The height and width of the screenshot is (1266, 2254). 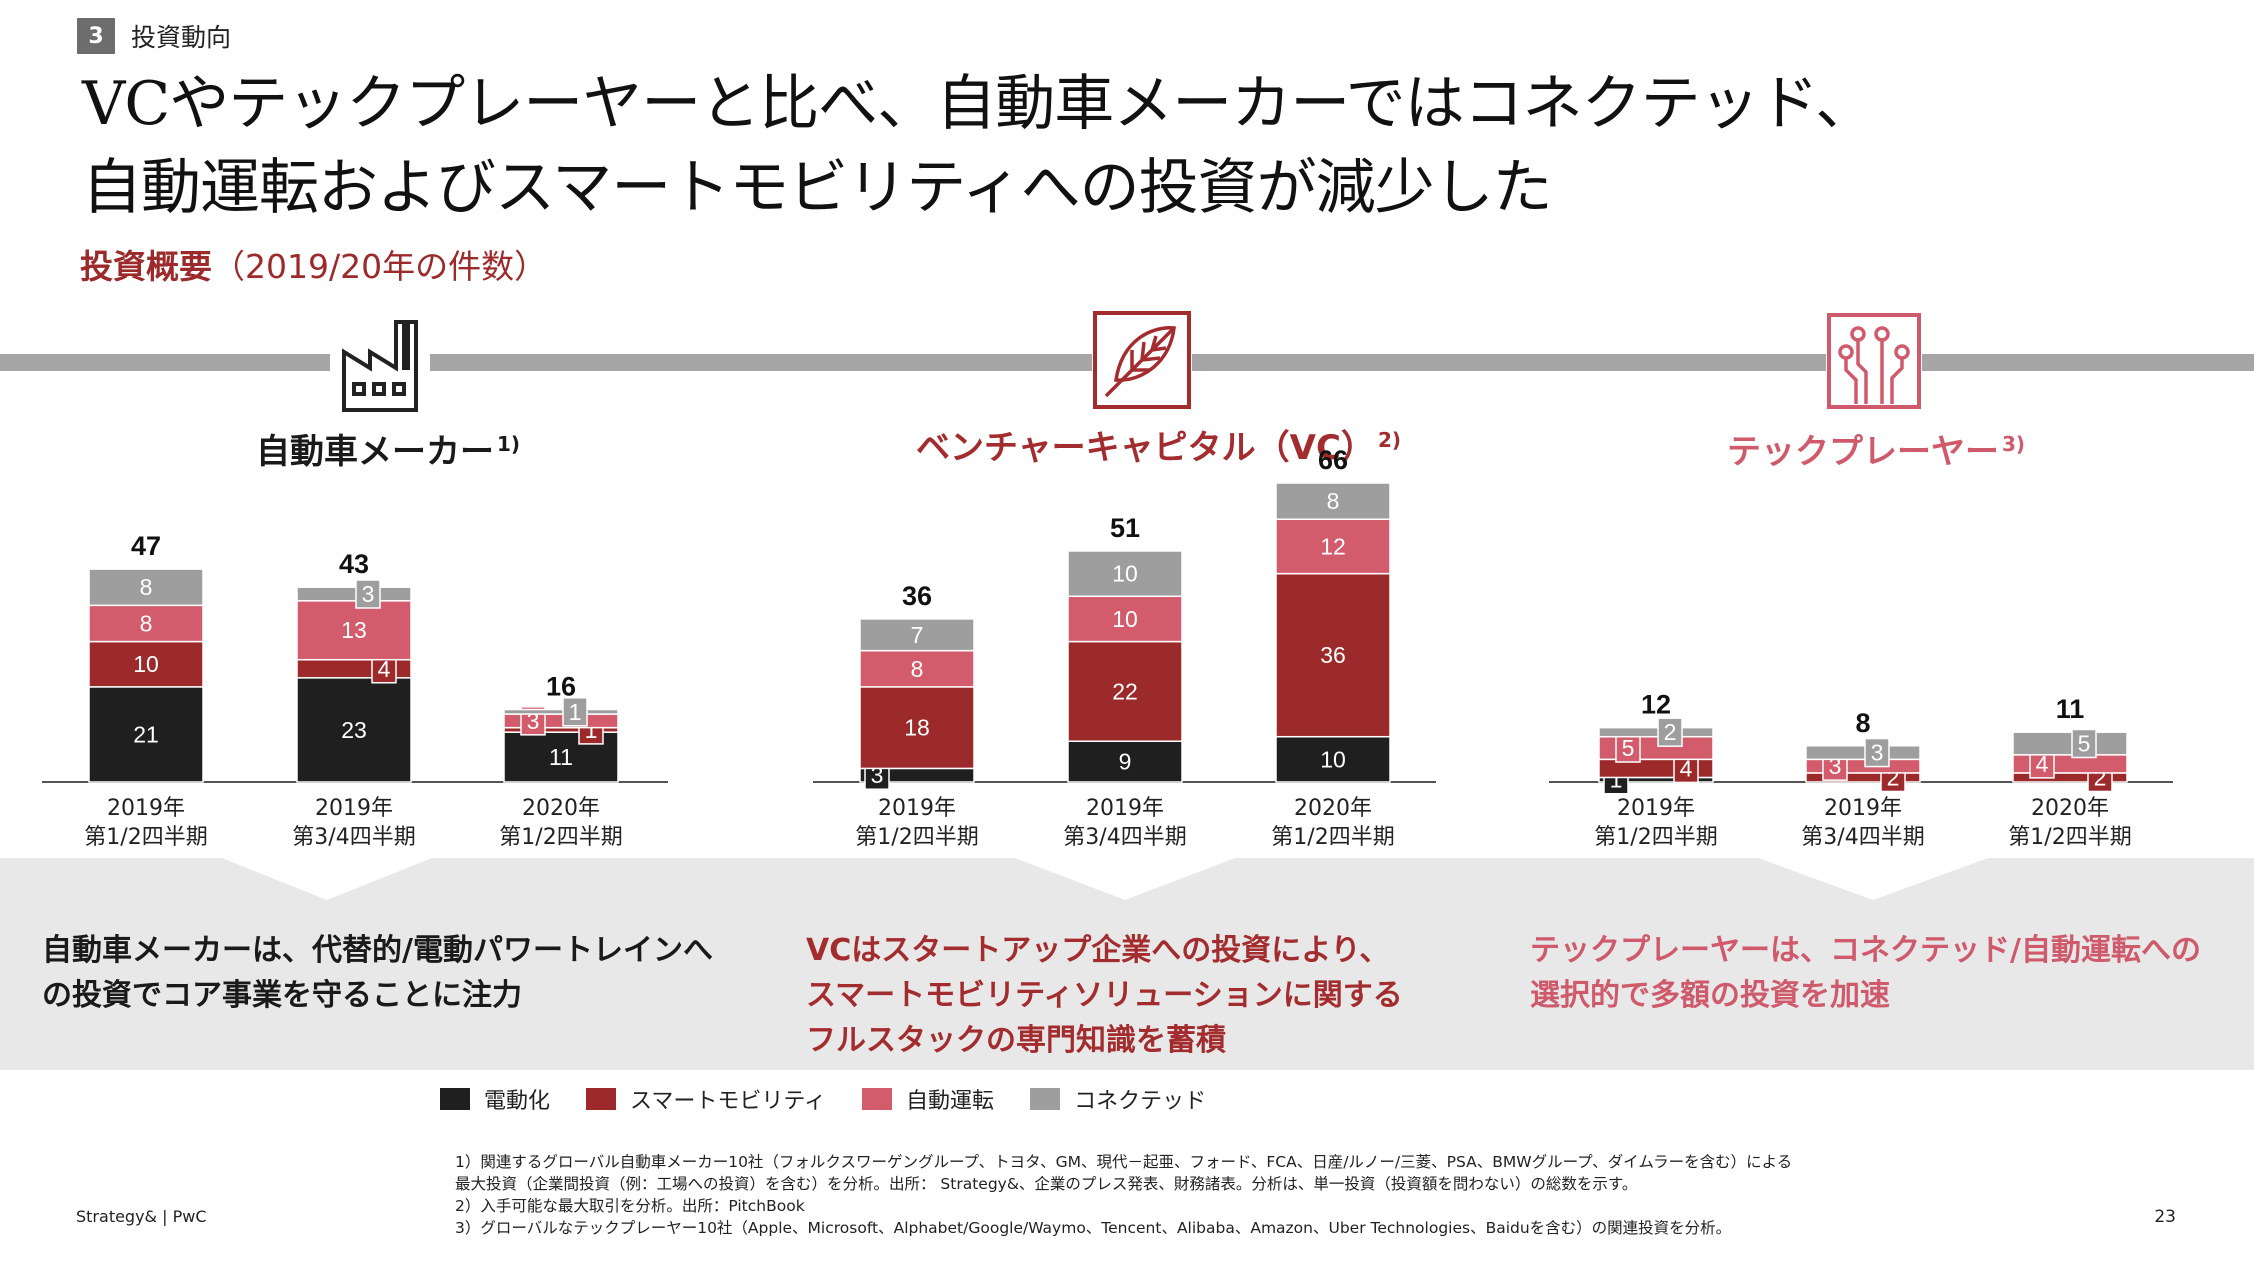 I want to click on value-label-oem-0-smart-mobility: 10, so click(x=146, y=664).